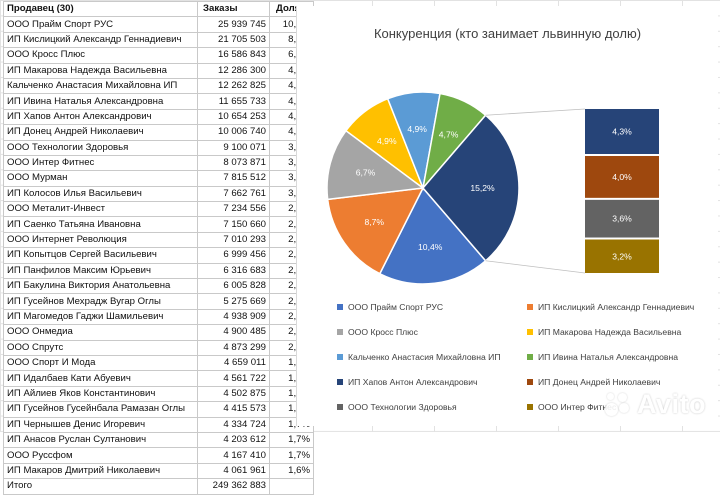  Describe the element at coordinates (100, 424) in the screenshot. I see `cell-seller: ИП Чернышев Денис Игоревич` at that location.